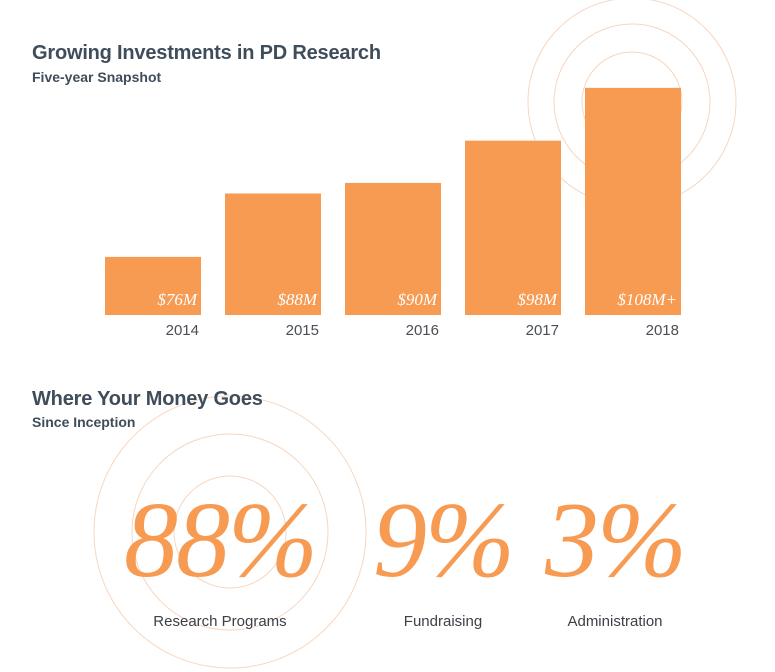  I want to click on bar-value-label: $108M+, so click(647, 299).